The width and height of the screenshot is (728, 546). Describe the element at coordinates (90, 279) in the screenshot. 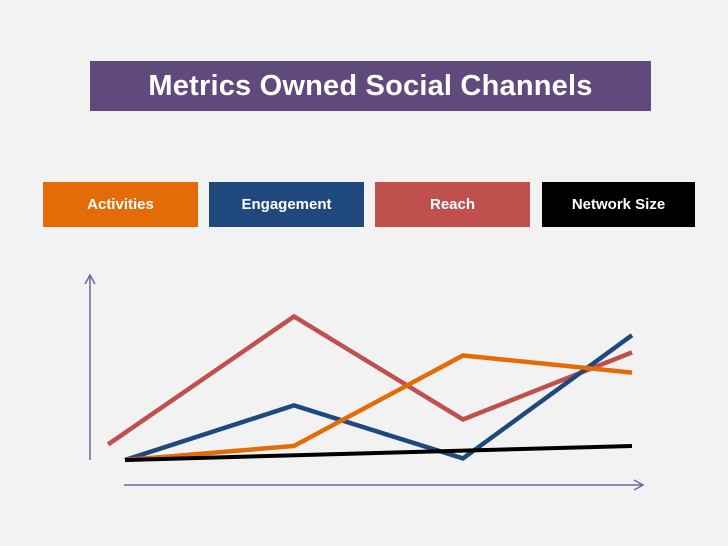

I see `y-axis-arrow-icon` at that location.